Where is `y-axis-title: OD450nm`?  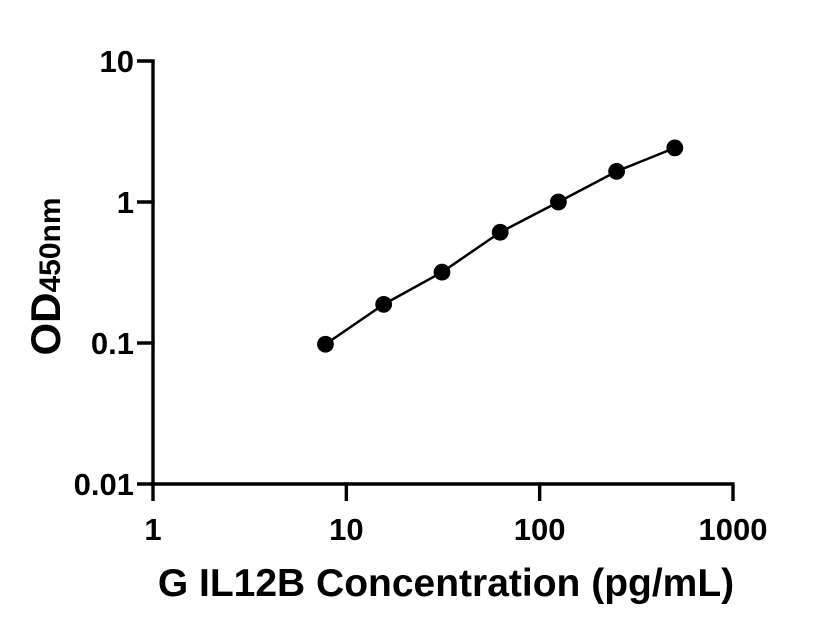
y-axis-title: OD450nm is located at coordinates (45, 276).